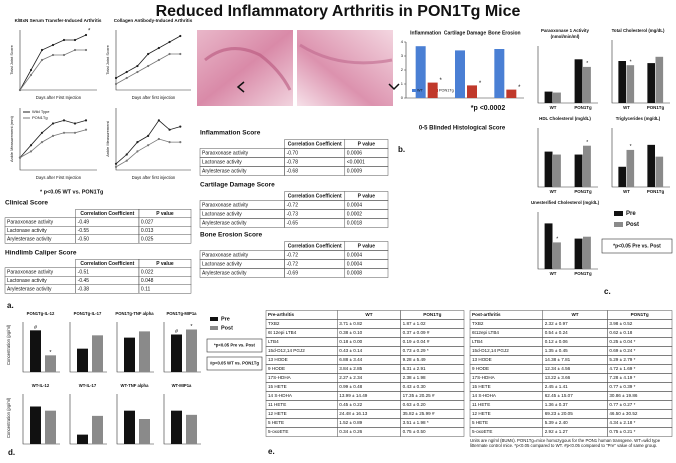  I want to click on table-cell-text: 69.23 ± 20.05, so click(559, 413).